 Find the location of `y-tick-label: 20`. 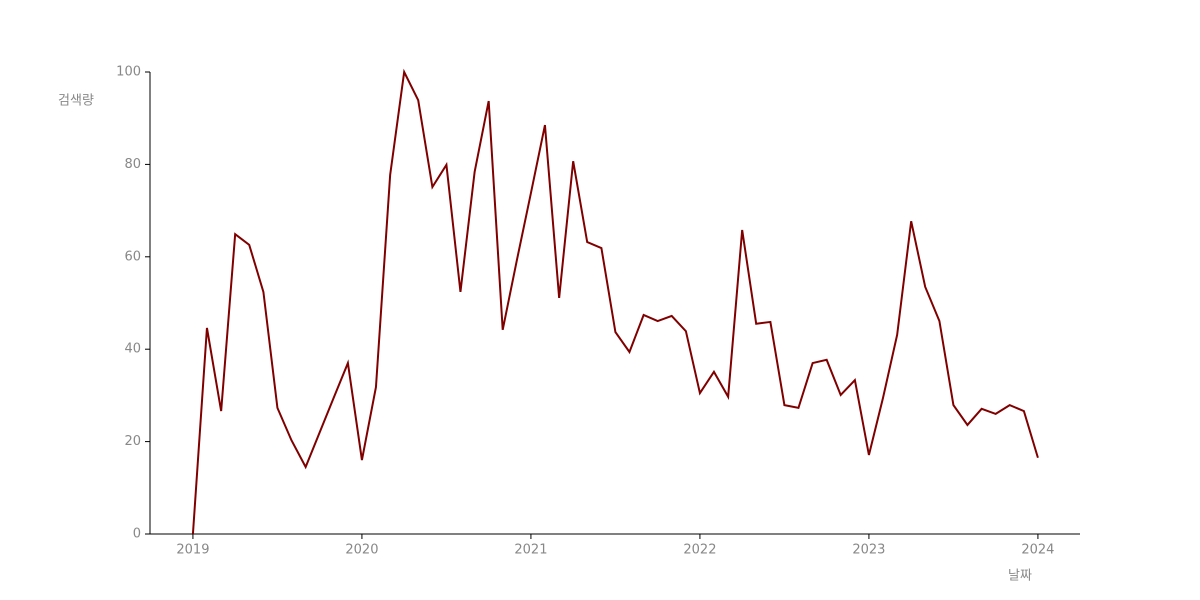

y-tick-label: 20 is located at coordinates (132, 441).